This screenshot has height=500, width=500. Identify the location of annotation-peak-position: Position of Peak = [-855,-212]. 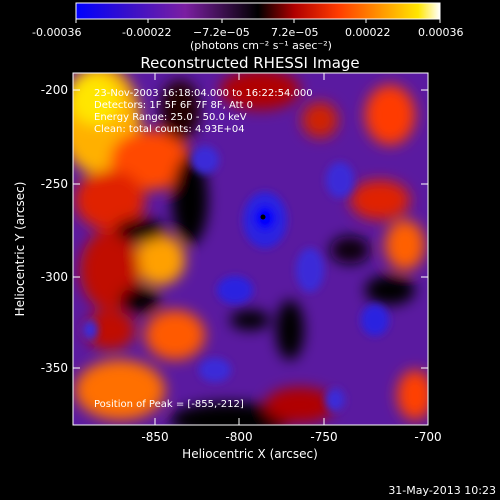
(169, 404).